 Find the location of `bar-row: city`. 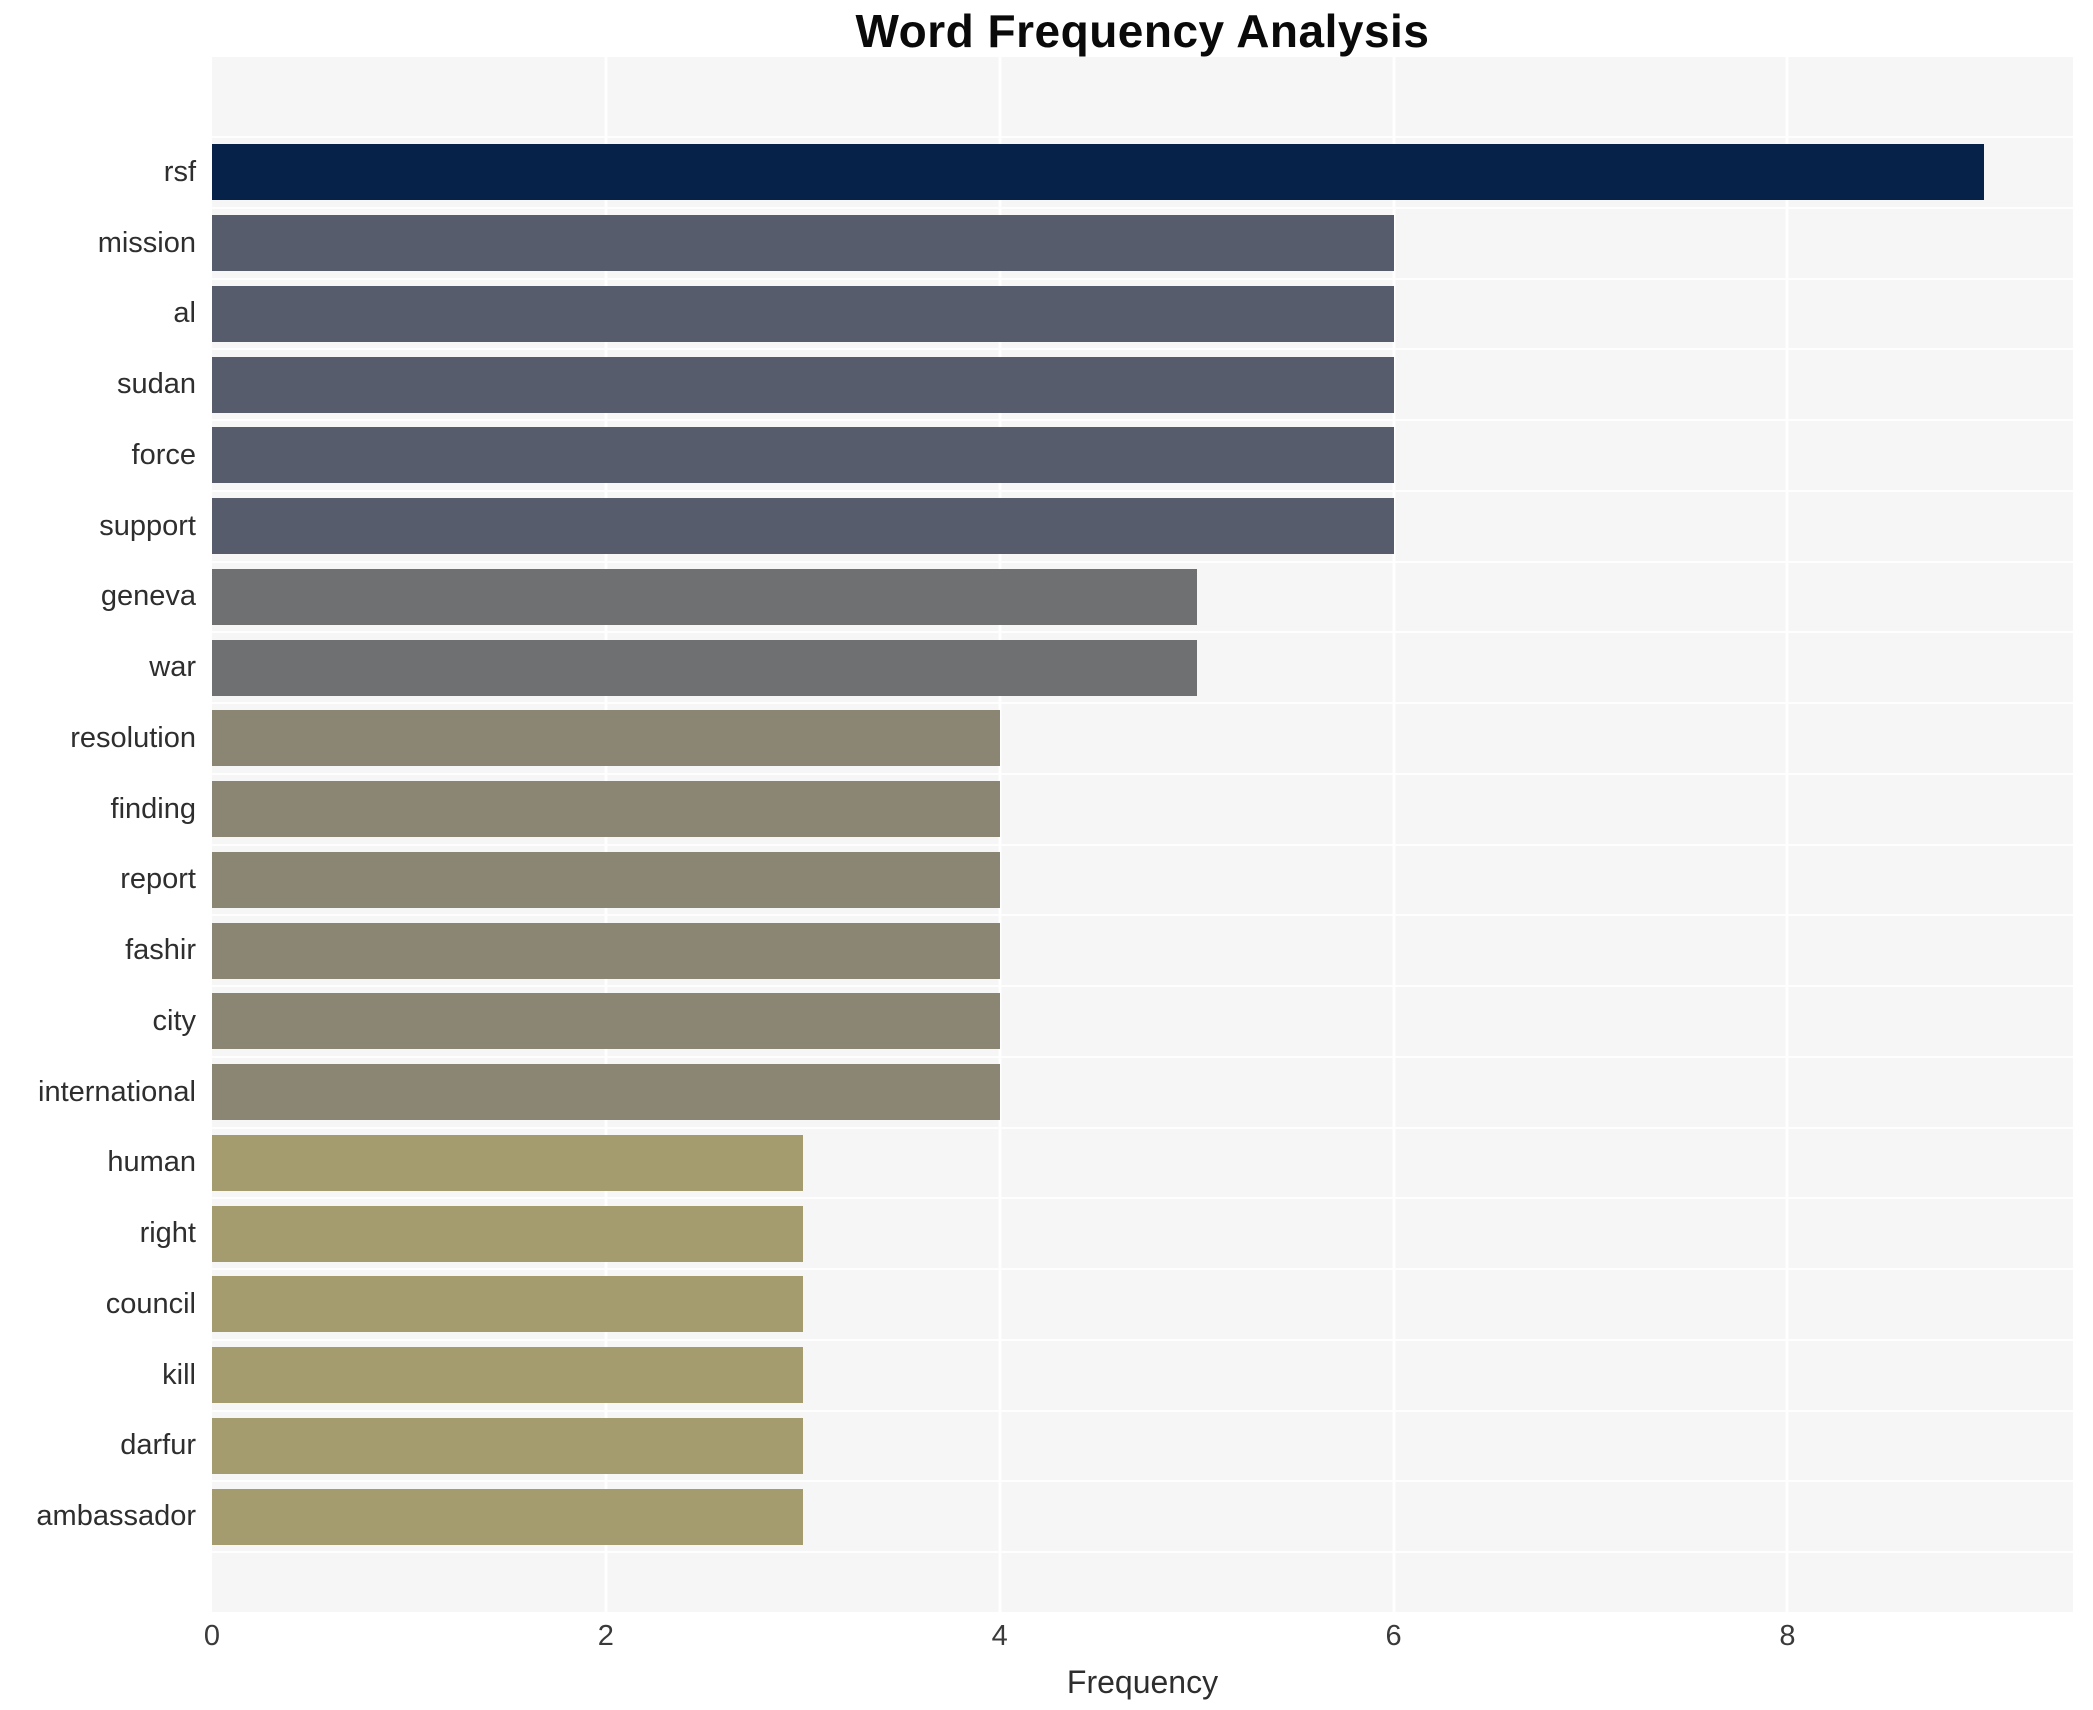

bar-row: city is located at coordinates (1036, 1022).